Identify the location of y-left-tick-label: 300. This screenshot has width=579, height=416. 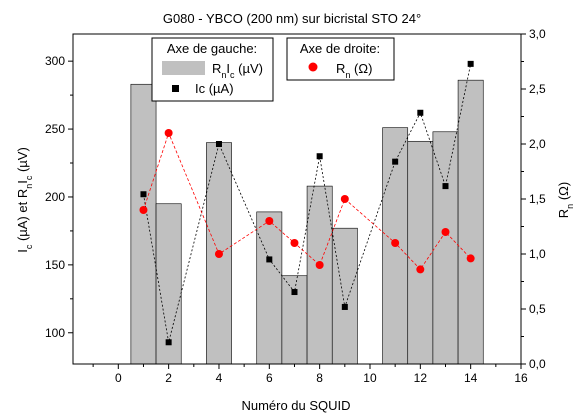
(55, 61).